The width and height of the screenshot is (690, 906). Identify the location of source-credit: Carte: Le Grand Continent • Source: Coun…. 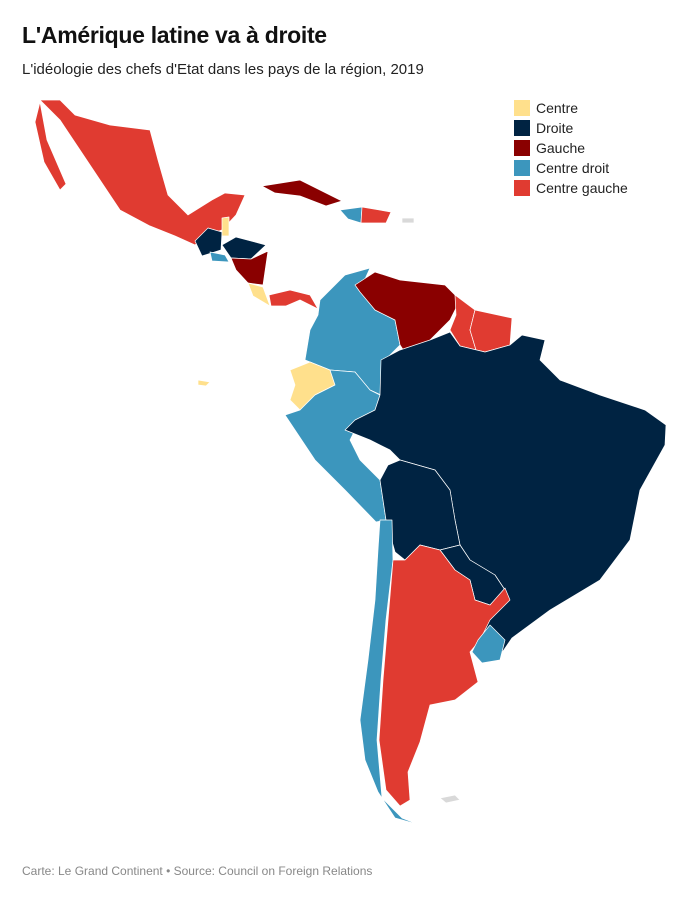
(197, 871).